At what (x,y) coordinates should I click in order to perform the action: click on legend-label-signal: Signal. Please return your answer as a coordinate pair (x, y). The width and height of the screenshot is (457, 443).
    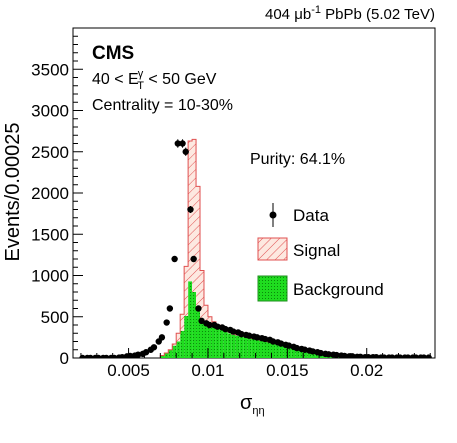
    Looking at the image, I should click on (316, 250).